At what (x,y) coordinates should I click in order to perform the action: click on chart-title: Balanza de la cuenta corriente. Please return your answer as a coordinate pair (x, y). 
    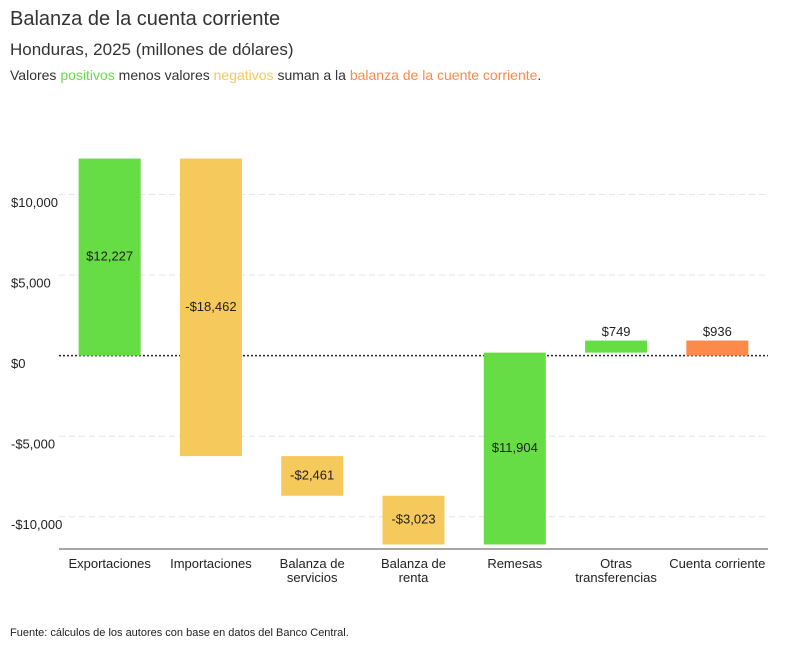
    Looking at the image, I should click on (145, 19).